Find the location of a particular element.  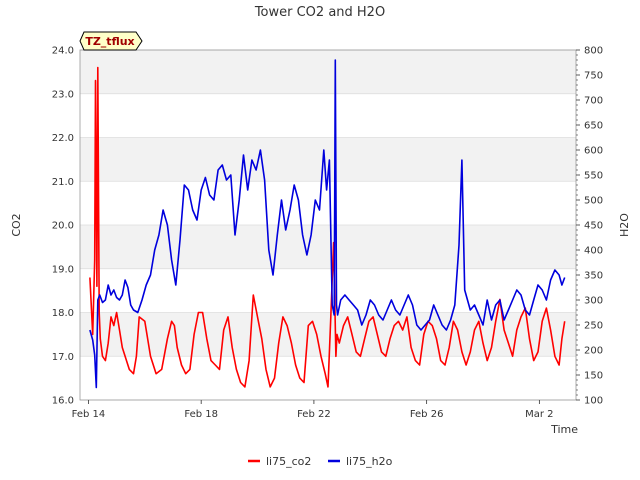

y-right-tick-label: 200 is located at coordinates (593, 351).